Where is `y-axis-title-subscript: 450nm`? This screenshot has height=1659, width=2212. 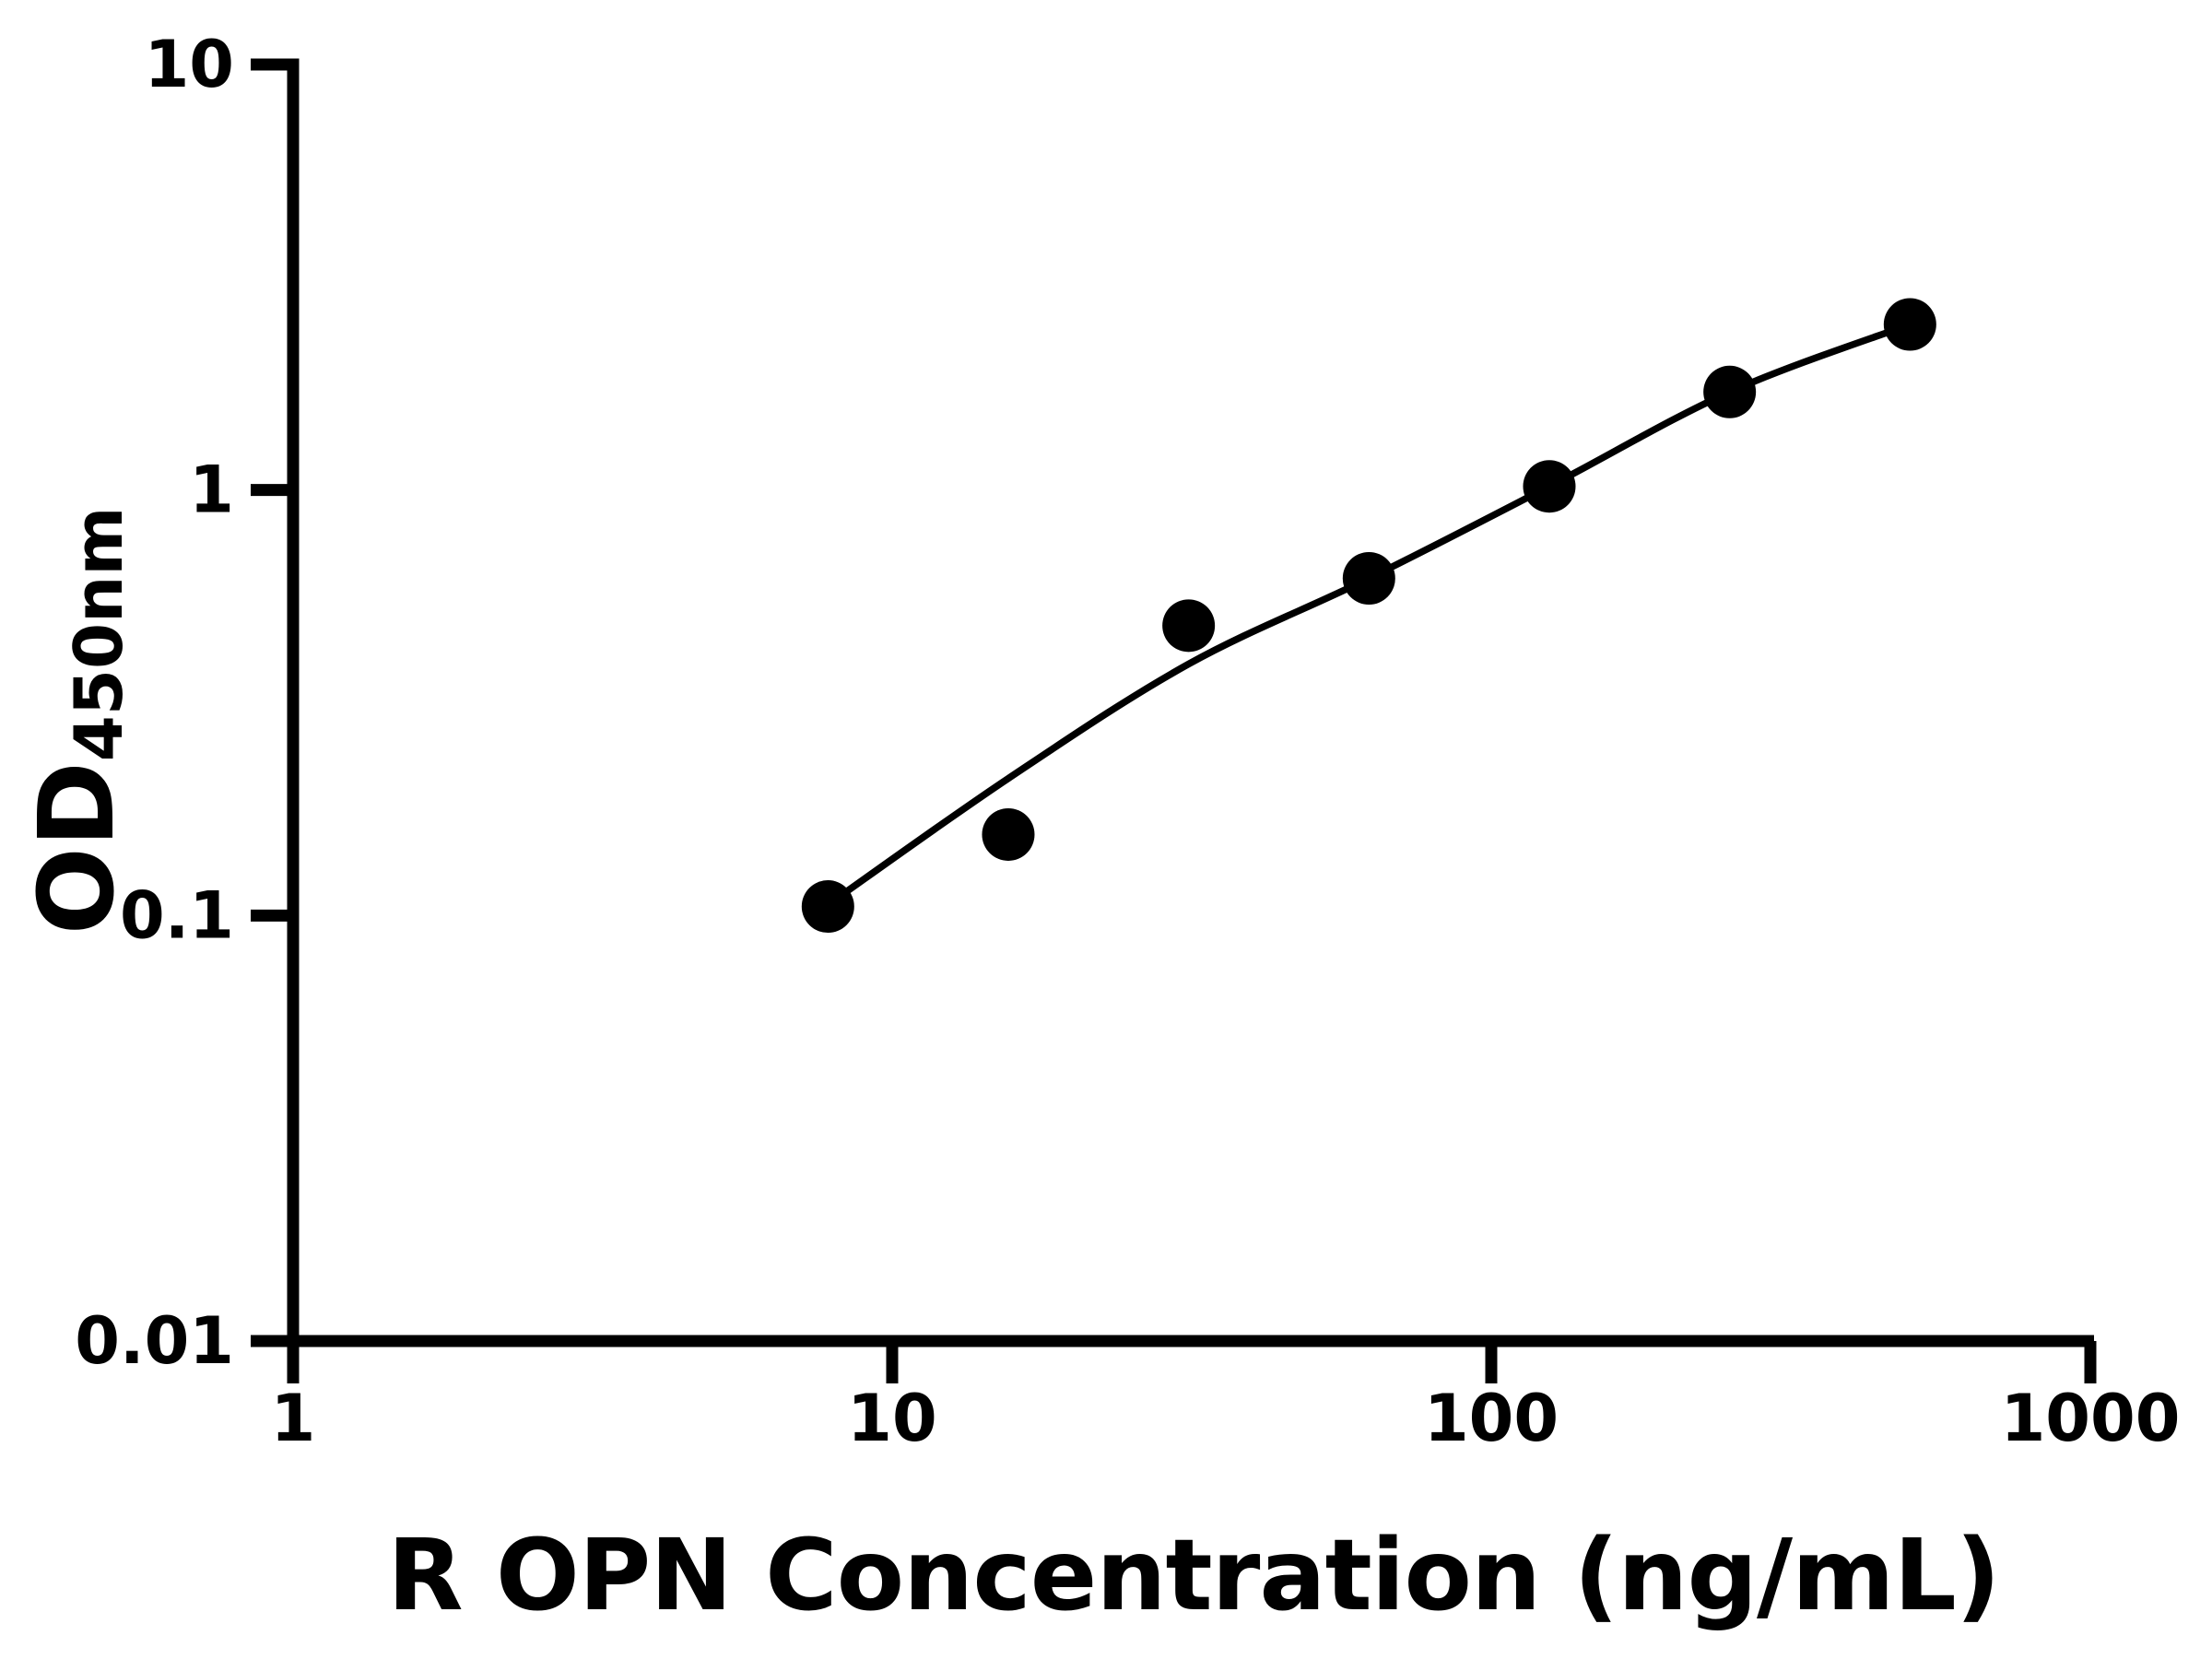
y-axis-title-subscript: 450nm is located at coordinates (99, 634).